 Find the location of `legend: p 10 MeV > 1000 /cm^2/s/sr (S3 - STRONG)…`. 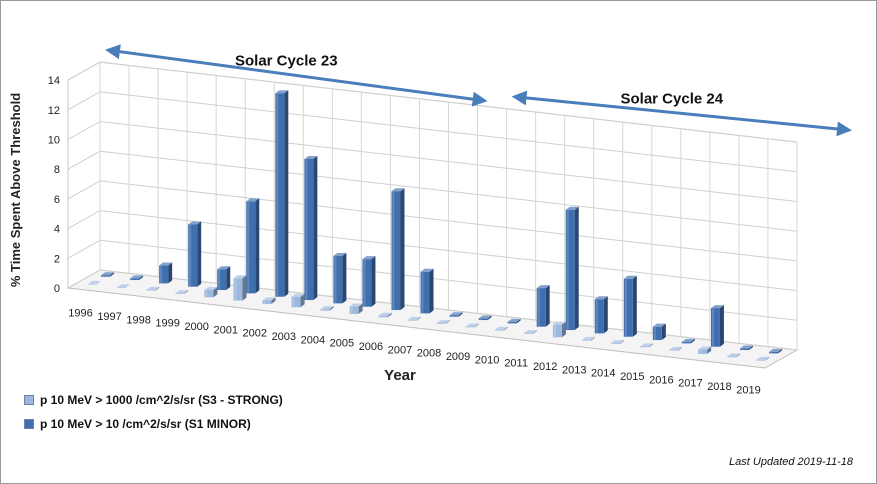

legend: p 10 MeV > 1000 /cm^2/s/sr (S3 - STRONG)… is located at coordinates (153, 412).